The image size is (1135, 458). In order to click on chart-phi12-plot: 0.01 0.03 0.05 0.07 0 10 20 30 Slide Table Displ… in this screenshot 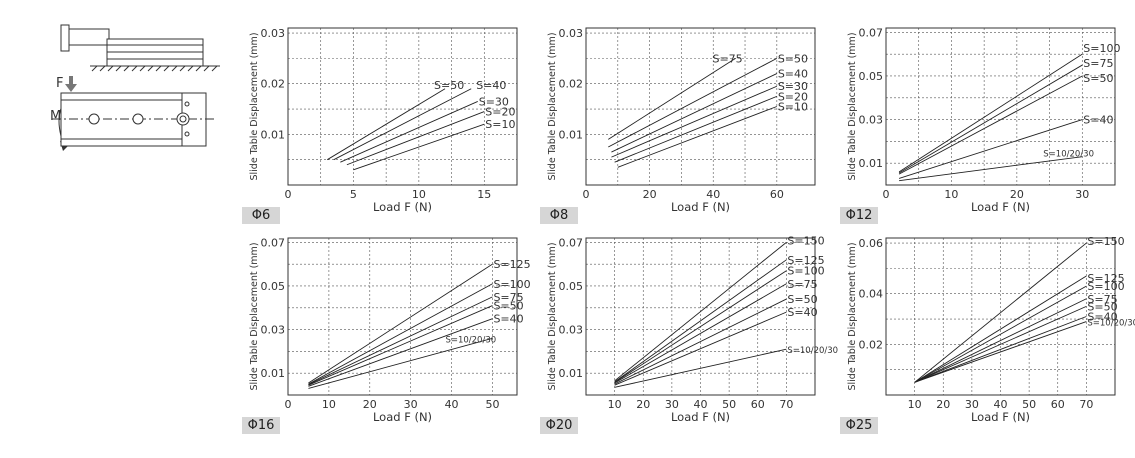, I will do `click(983, 120)`.